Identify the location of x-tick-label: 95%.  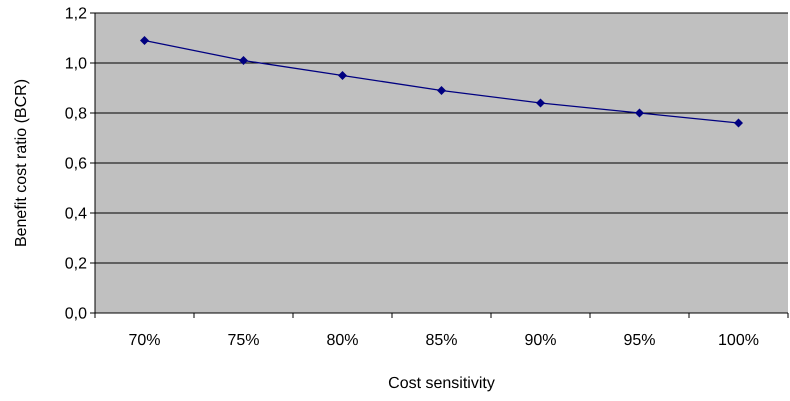
(639, 340).